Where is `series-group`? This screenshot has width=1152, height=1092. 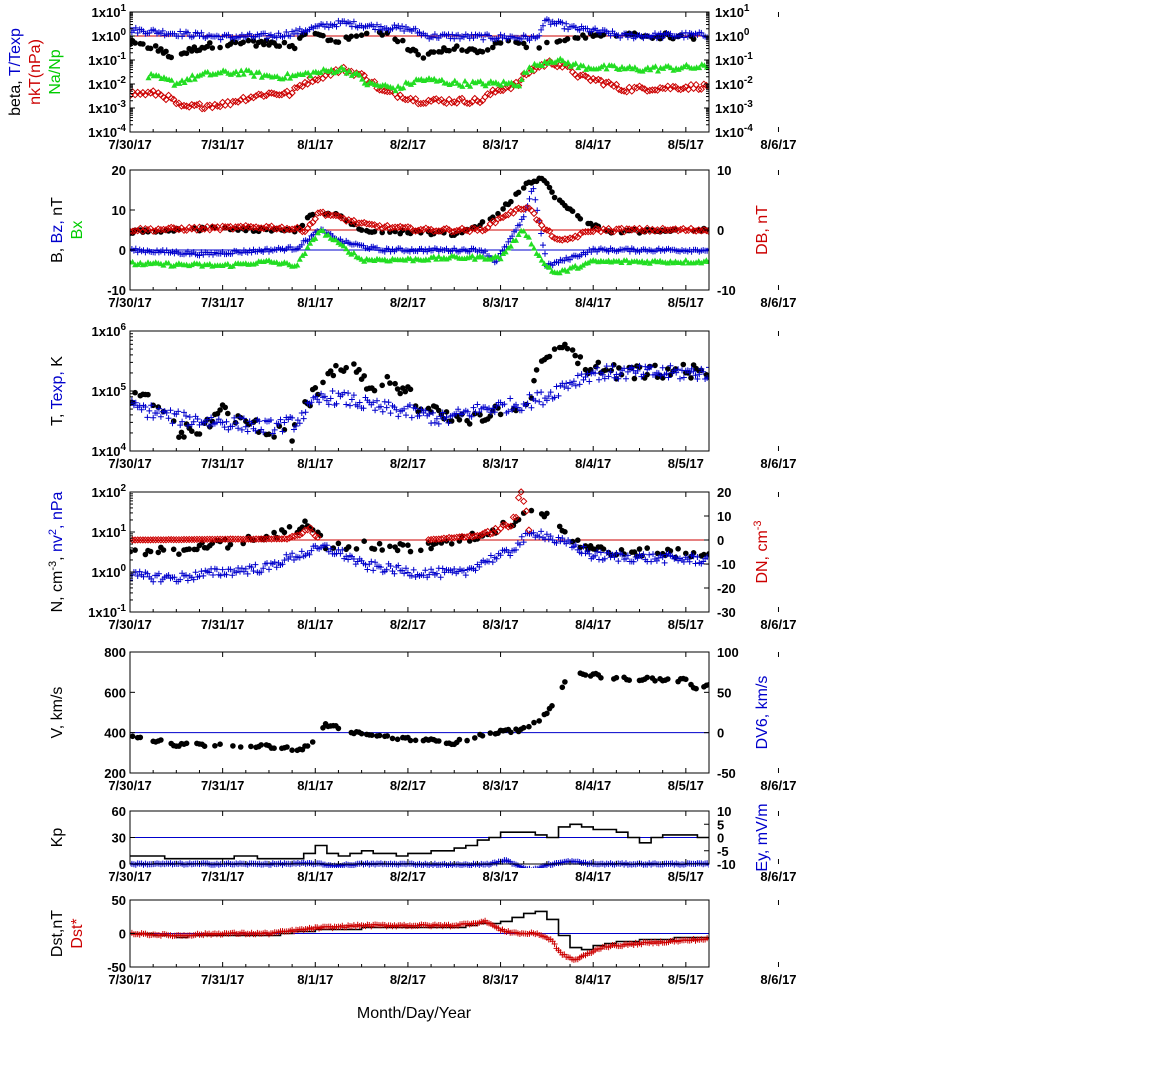 series-group is located at coordinates (419, 64).